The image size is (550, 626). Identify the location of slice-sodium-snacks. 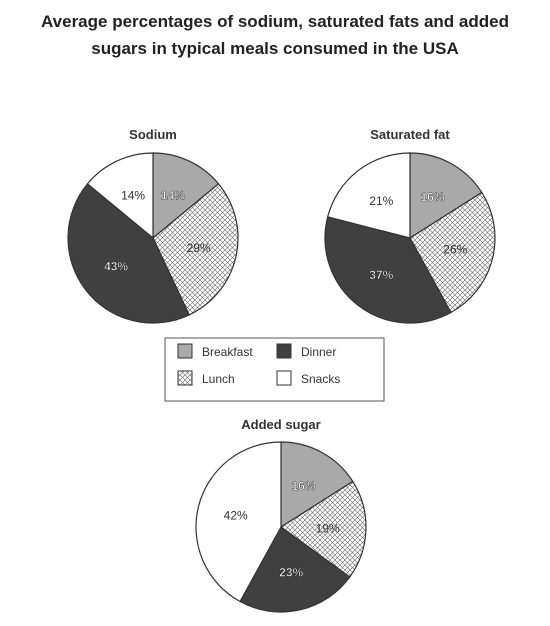
(120, 196).